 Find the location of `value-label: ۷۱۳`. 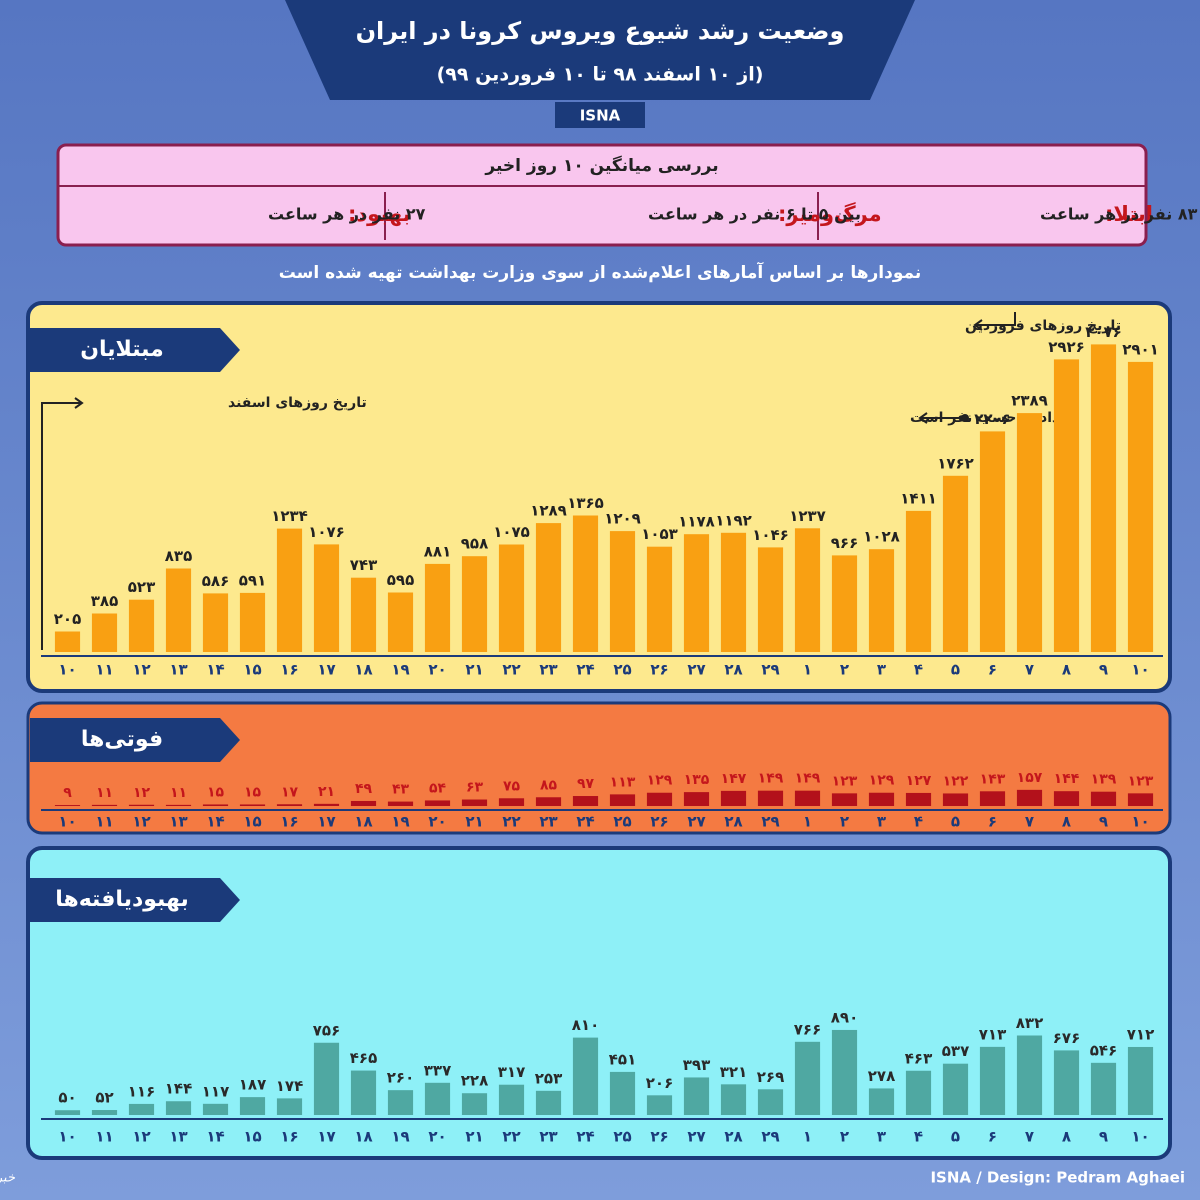

value-label: ۷۱۳ is located at coordinates (992, 1034).